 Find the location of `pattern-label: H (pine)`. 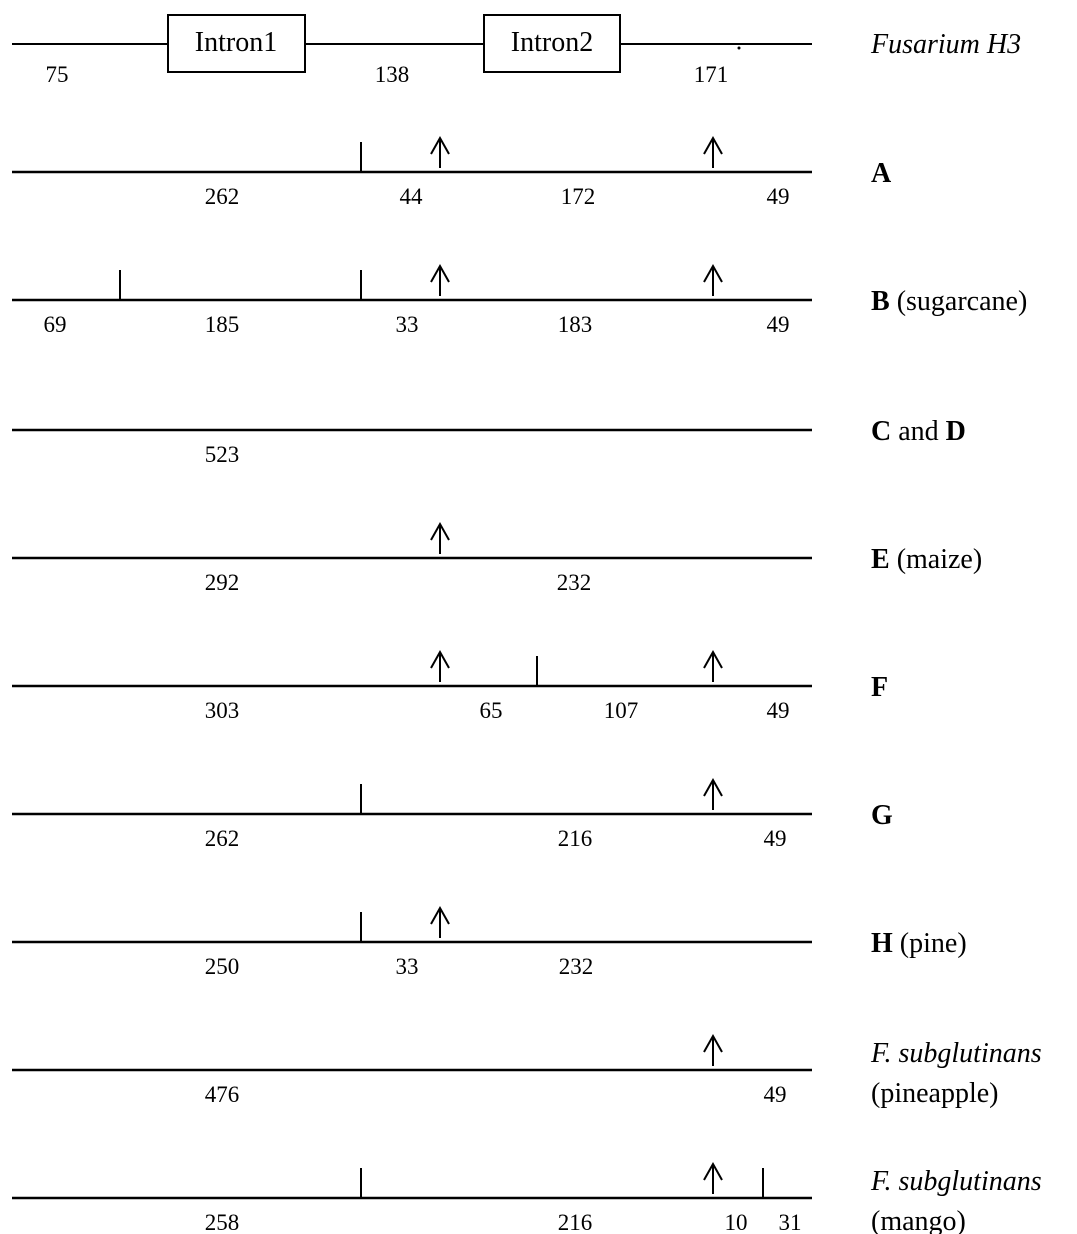

pattern-label: H (pine) is located at coordinates (919, 943).